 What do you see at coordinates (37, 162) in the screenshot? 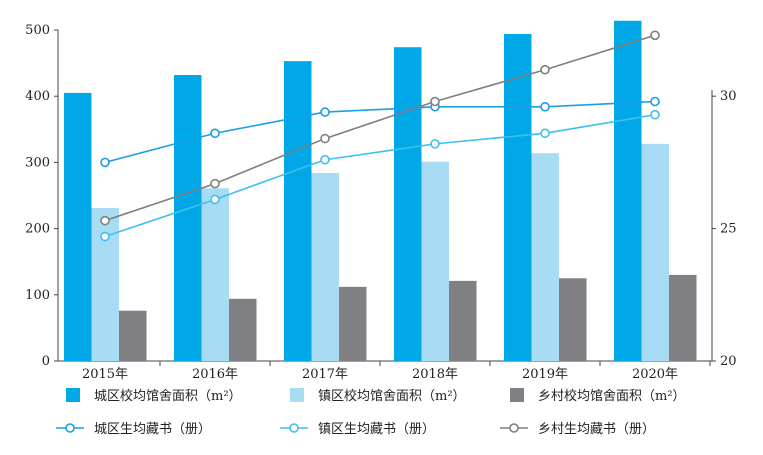
I see `left-tick-label: 300` at bounding box center [37, 162].